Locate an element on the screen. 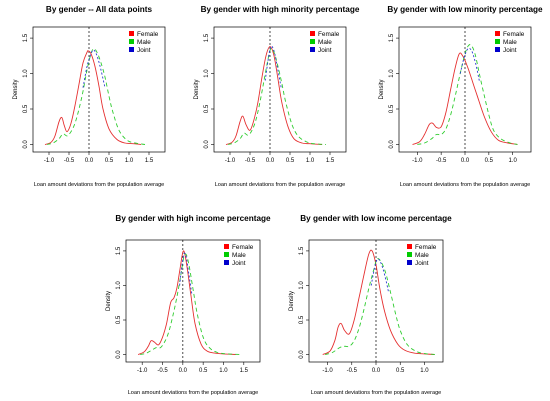 The width and height of the screenshot is (550, 401). chart-title: By gender with low minority percentage is located at coordinates (465, 9).